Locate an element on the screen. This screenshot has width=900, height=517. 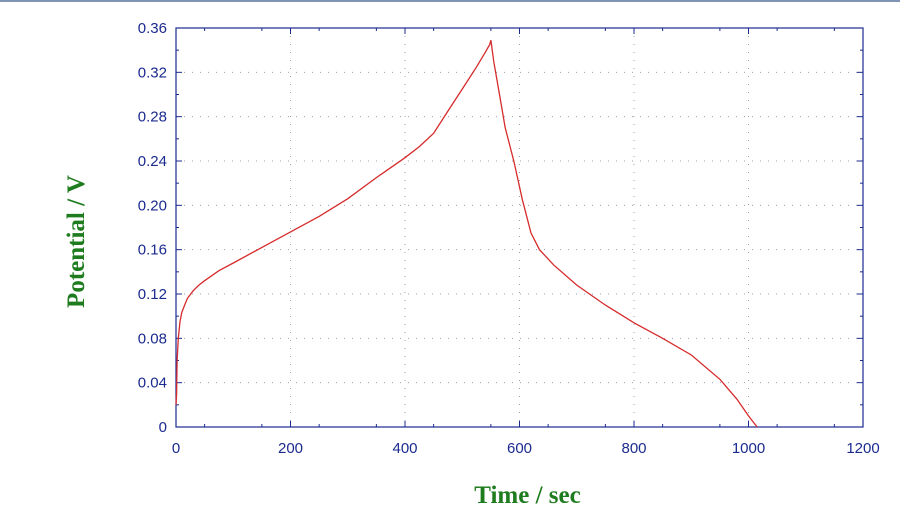
y-tick-labels: 0 0.04 0.08 0.12 0.16 0.20 0.24 0.28 0.32 0.36 is located at coordinates (152, 228).